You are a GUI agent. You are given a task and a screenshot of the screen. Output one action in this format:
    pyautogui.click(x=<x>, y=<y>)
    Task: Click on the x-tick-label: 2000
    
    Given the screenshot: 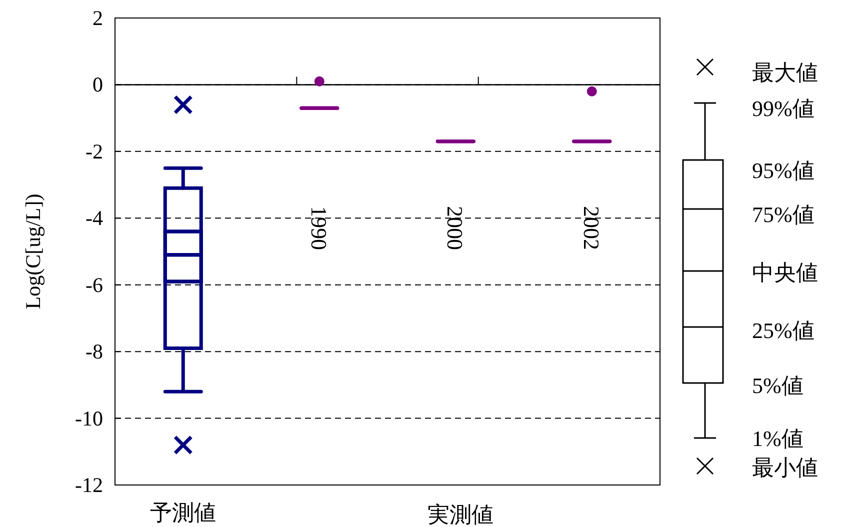 What is the action you would take?
    pyautogui.click(x=455, y=228)
    